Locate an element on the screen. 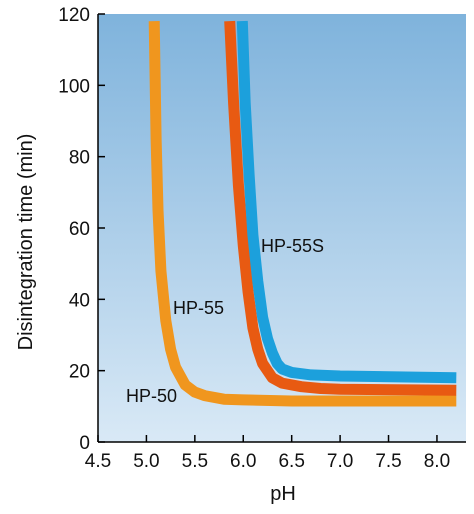 This screenshot has height=514, width=474. x-tick-label: 8.0 is located at coordinates (437, 461).